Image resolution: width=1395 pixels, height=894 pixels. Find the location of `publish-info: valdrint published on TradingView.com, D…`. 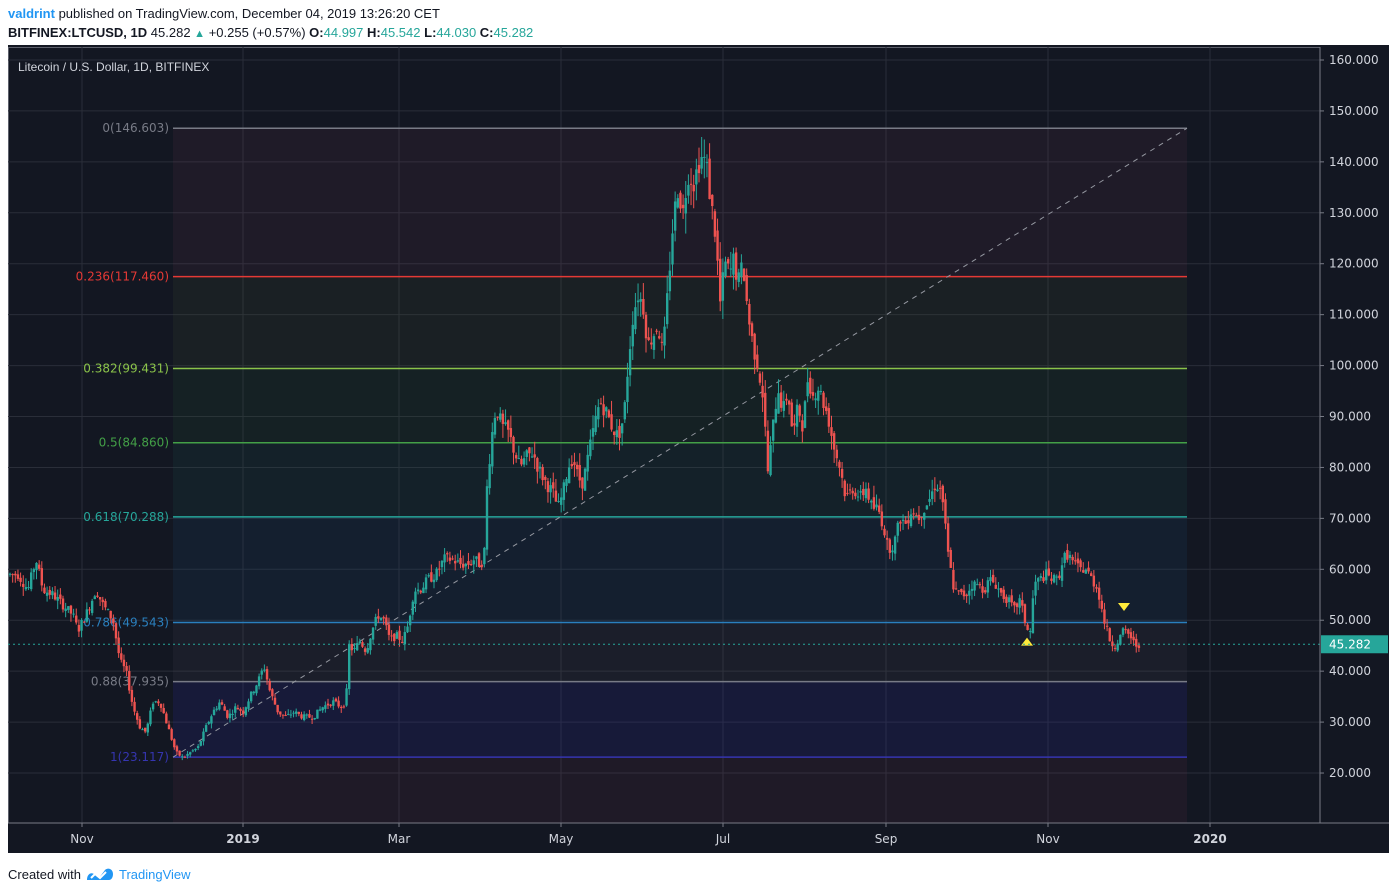

publish-info: valdrint published on TradingView.com, D… is located at coordinates (224, 13).